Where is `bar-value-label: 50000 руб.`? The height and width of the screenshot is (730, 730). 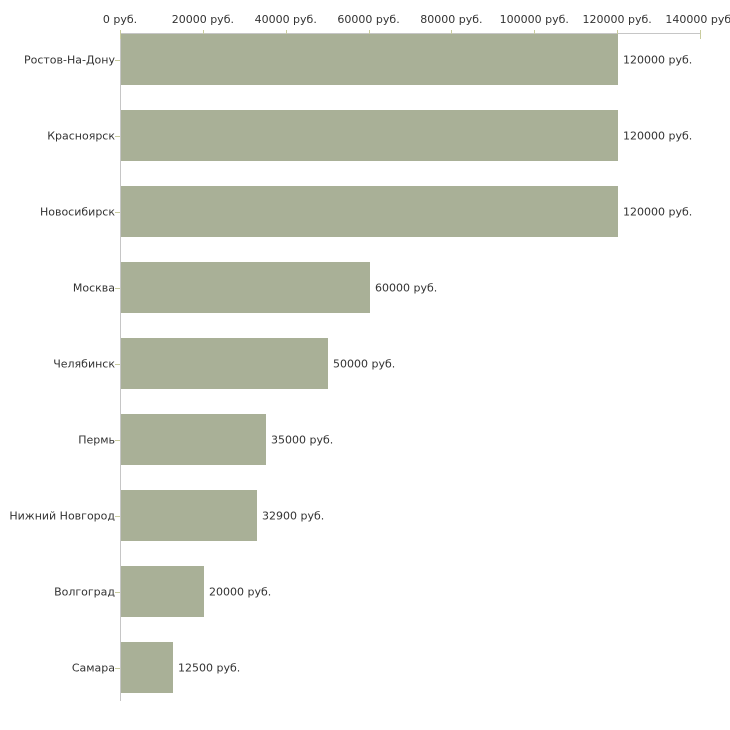
bar-value-label: 50000 руб. is located at coordinates (364, 363).